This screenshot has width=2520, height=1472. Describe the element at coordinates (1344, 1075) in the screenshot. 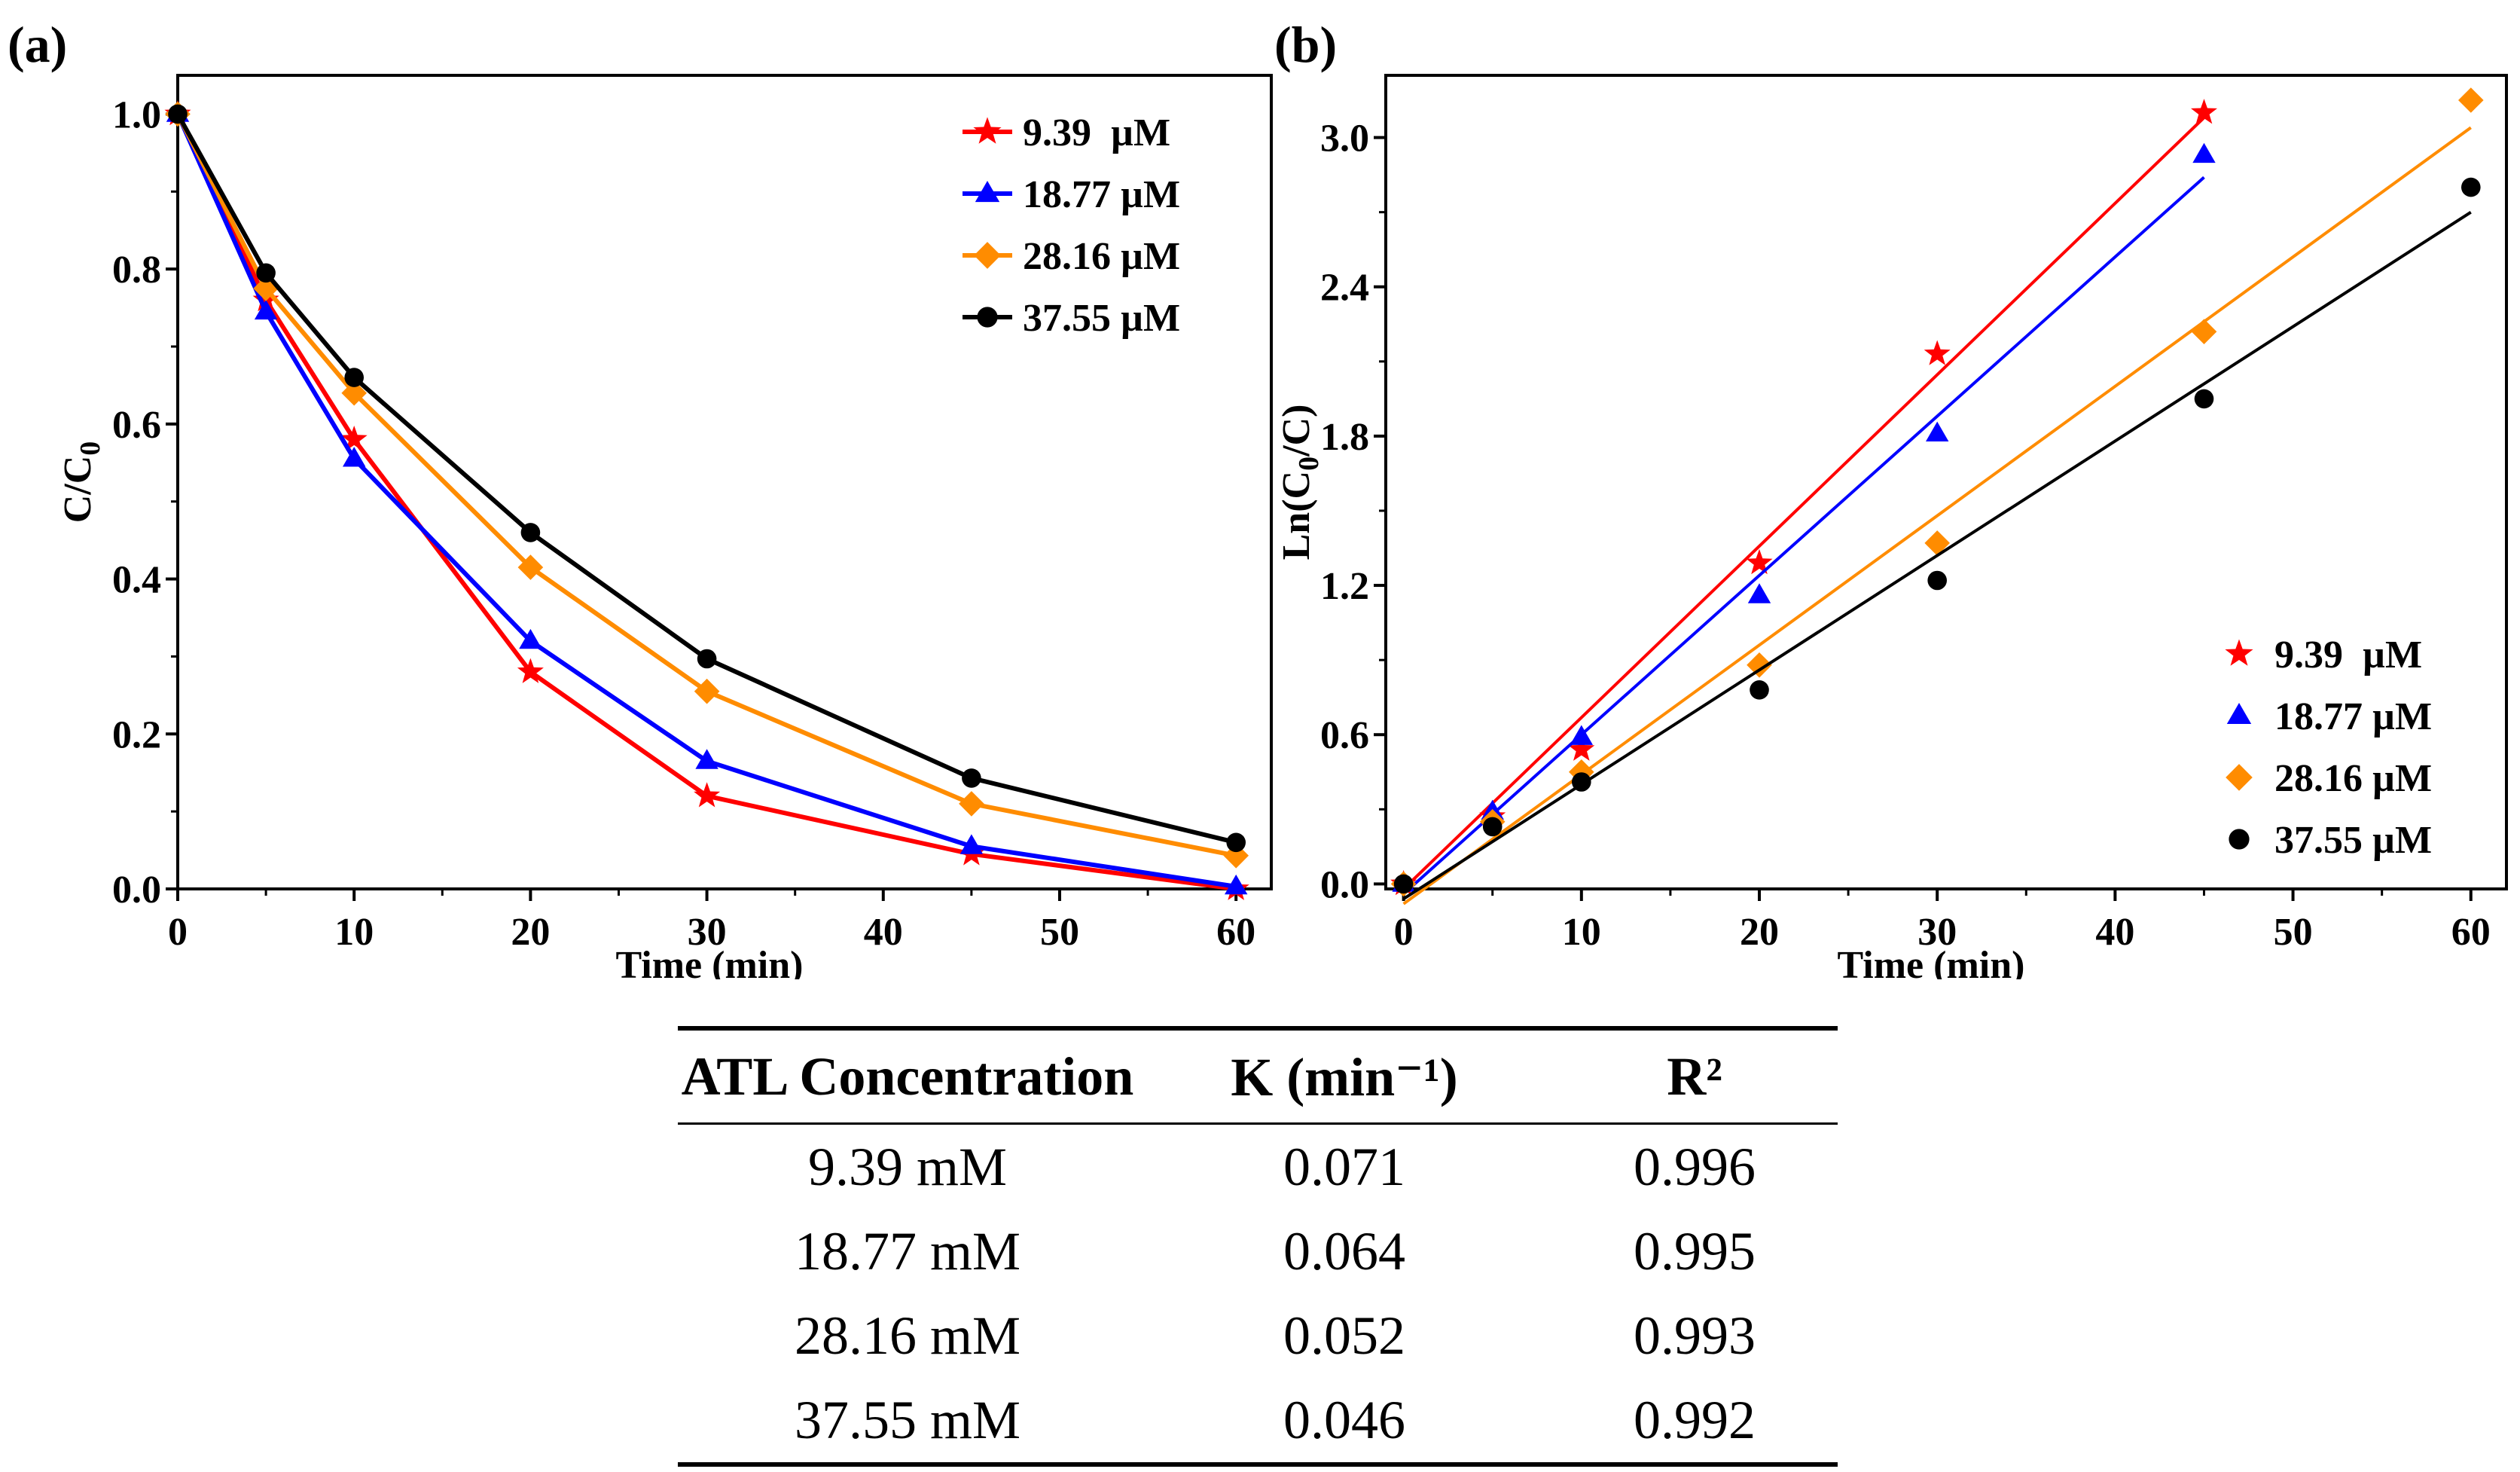

I see `header-k: K (min⁻¹)` at that location.